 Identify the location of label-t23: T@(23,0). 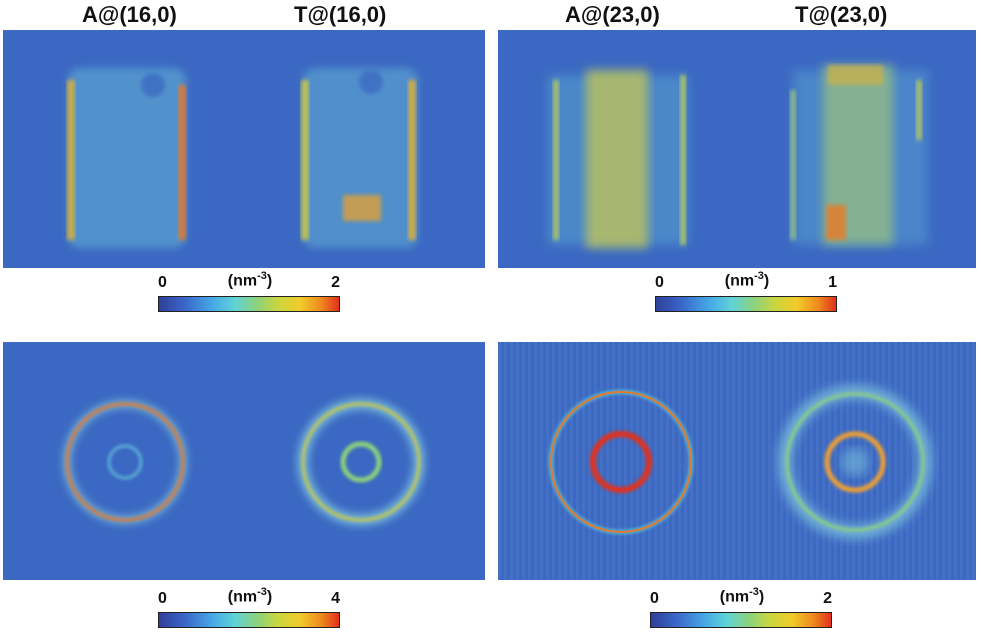
(841, 14).